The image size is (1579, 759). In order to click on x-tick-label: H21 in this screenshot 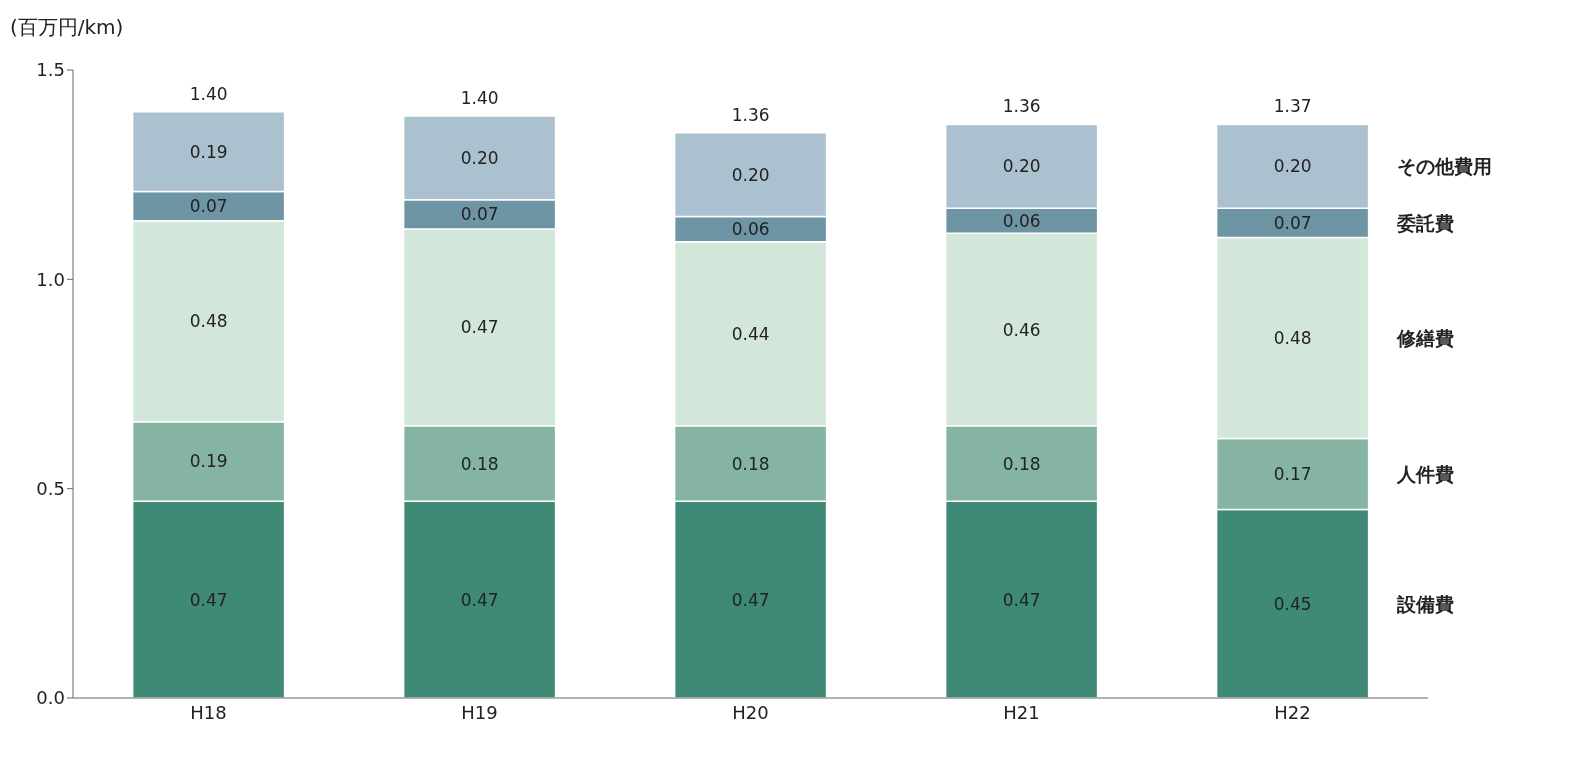, I will do `click(1021, 712)`.